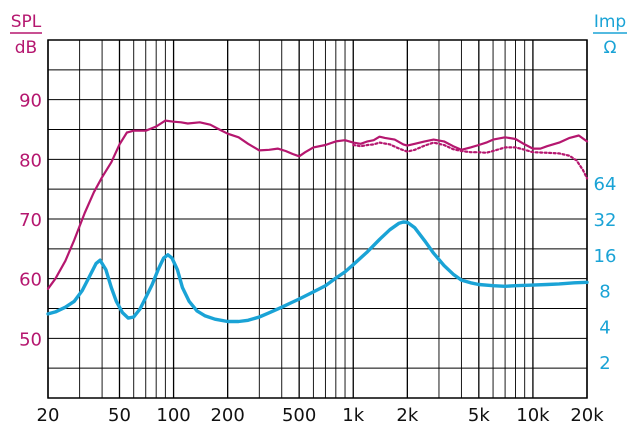  I want to click on impedance-axis-tick-labels: 2 4 8 16 32 64, so click(605, 274).